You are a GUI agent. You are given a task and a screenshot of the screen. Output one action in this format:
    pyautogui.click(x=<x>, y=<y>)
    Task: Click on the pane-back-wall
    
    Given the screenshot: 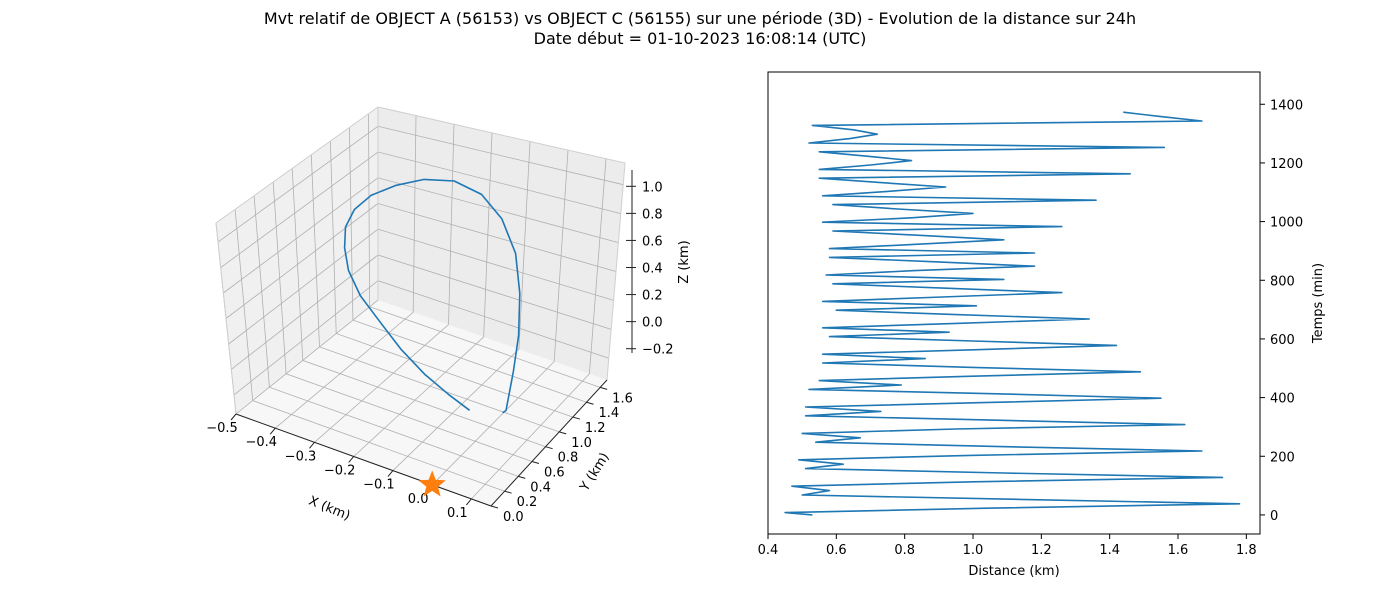 What is the action you would take?
    pyautogui.click(x=501, y=243)
    